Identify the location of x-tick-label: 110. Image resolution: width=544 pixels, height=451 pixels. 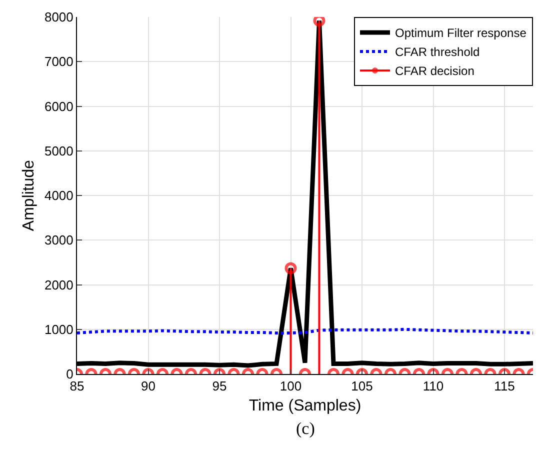
(433, 386).